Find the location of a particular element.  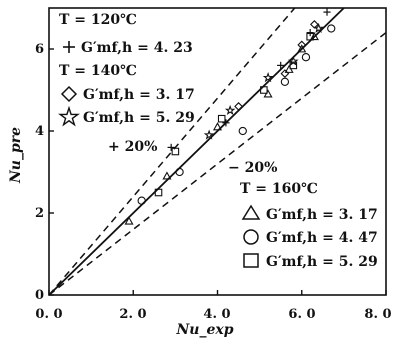

legend-group-label: T = 120℃ is located at coordinates (98, 20).